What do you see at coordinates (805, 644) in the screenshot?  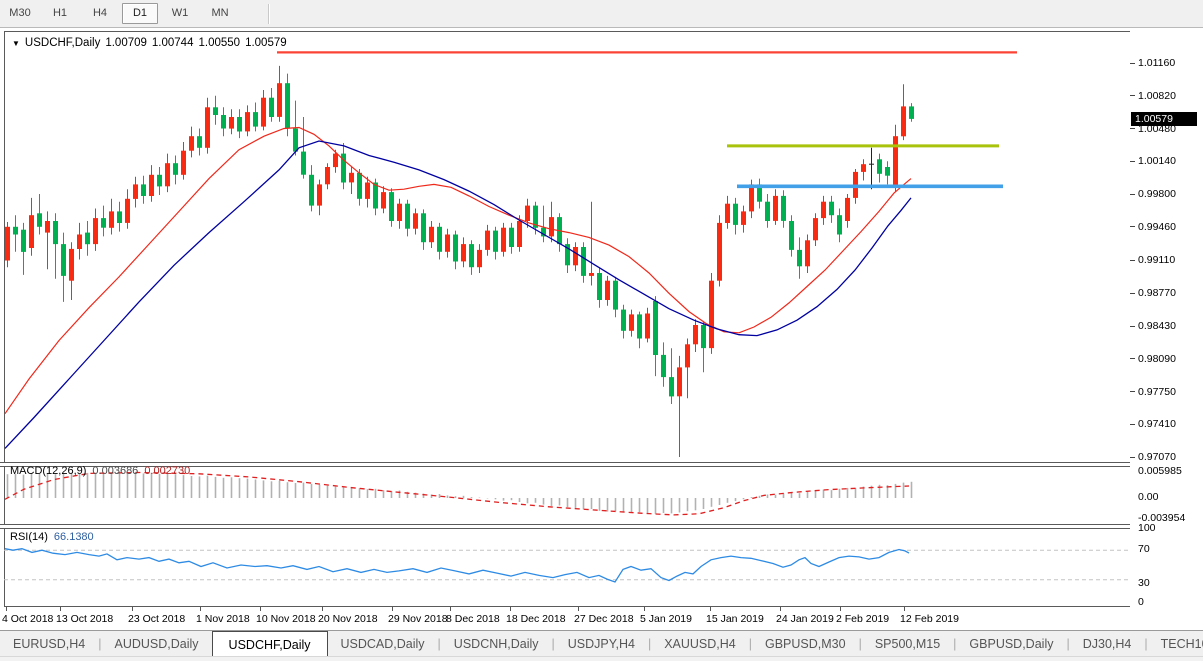 I see `tab-gbpusd-m30: GBPUSD,M30` at bounding box center [805, 644].